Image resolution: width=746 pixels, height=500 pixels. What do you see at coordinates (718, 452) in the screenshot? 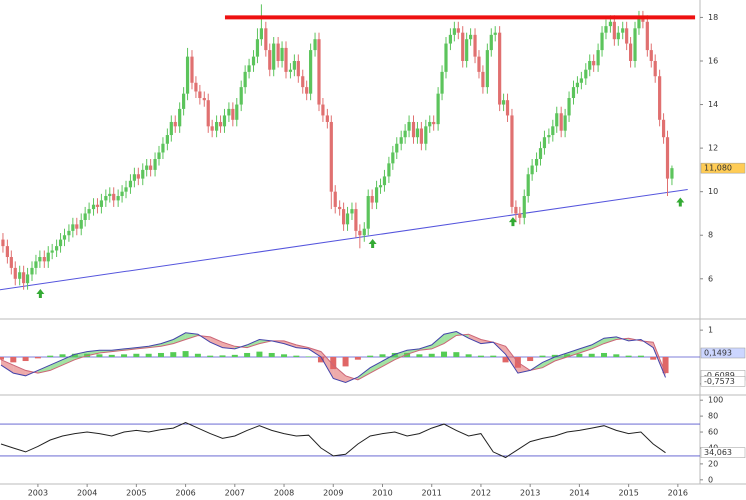
I see `value-tag-label: 34,063` at bounding box center [718, 452].